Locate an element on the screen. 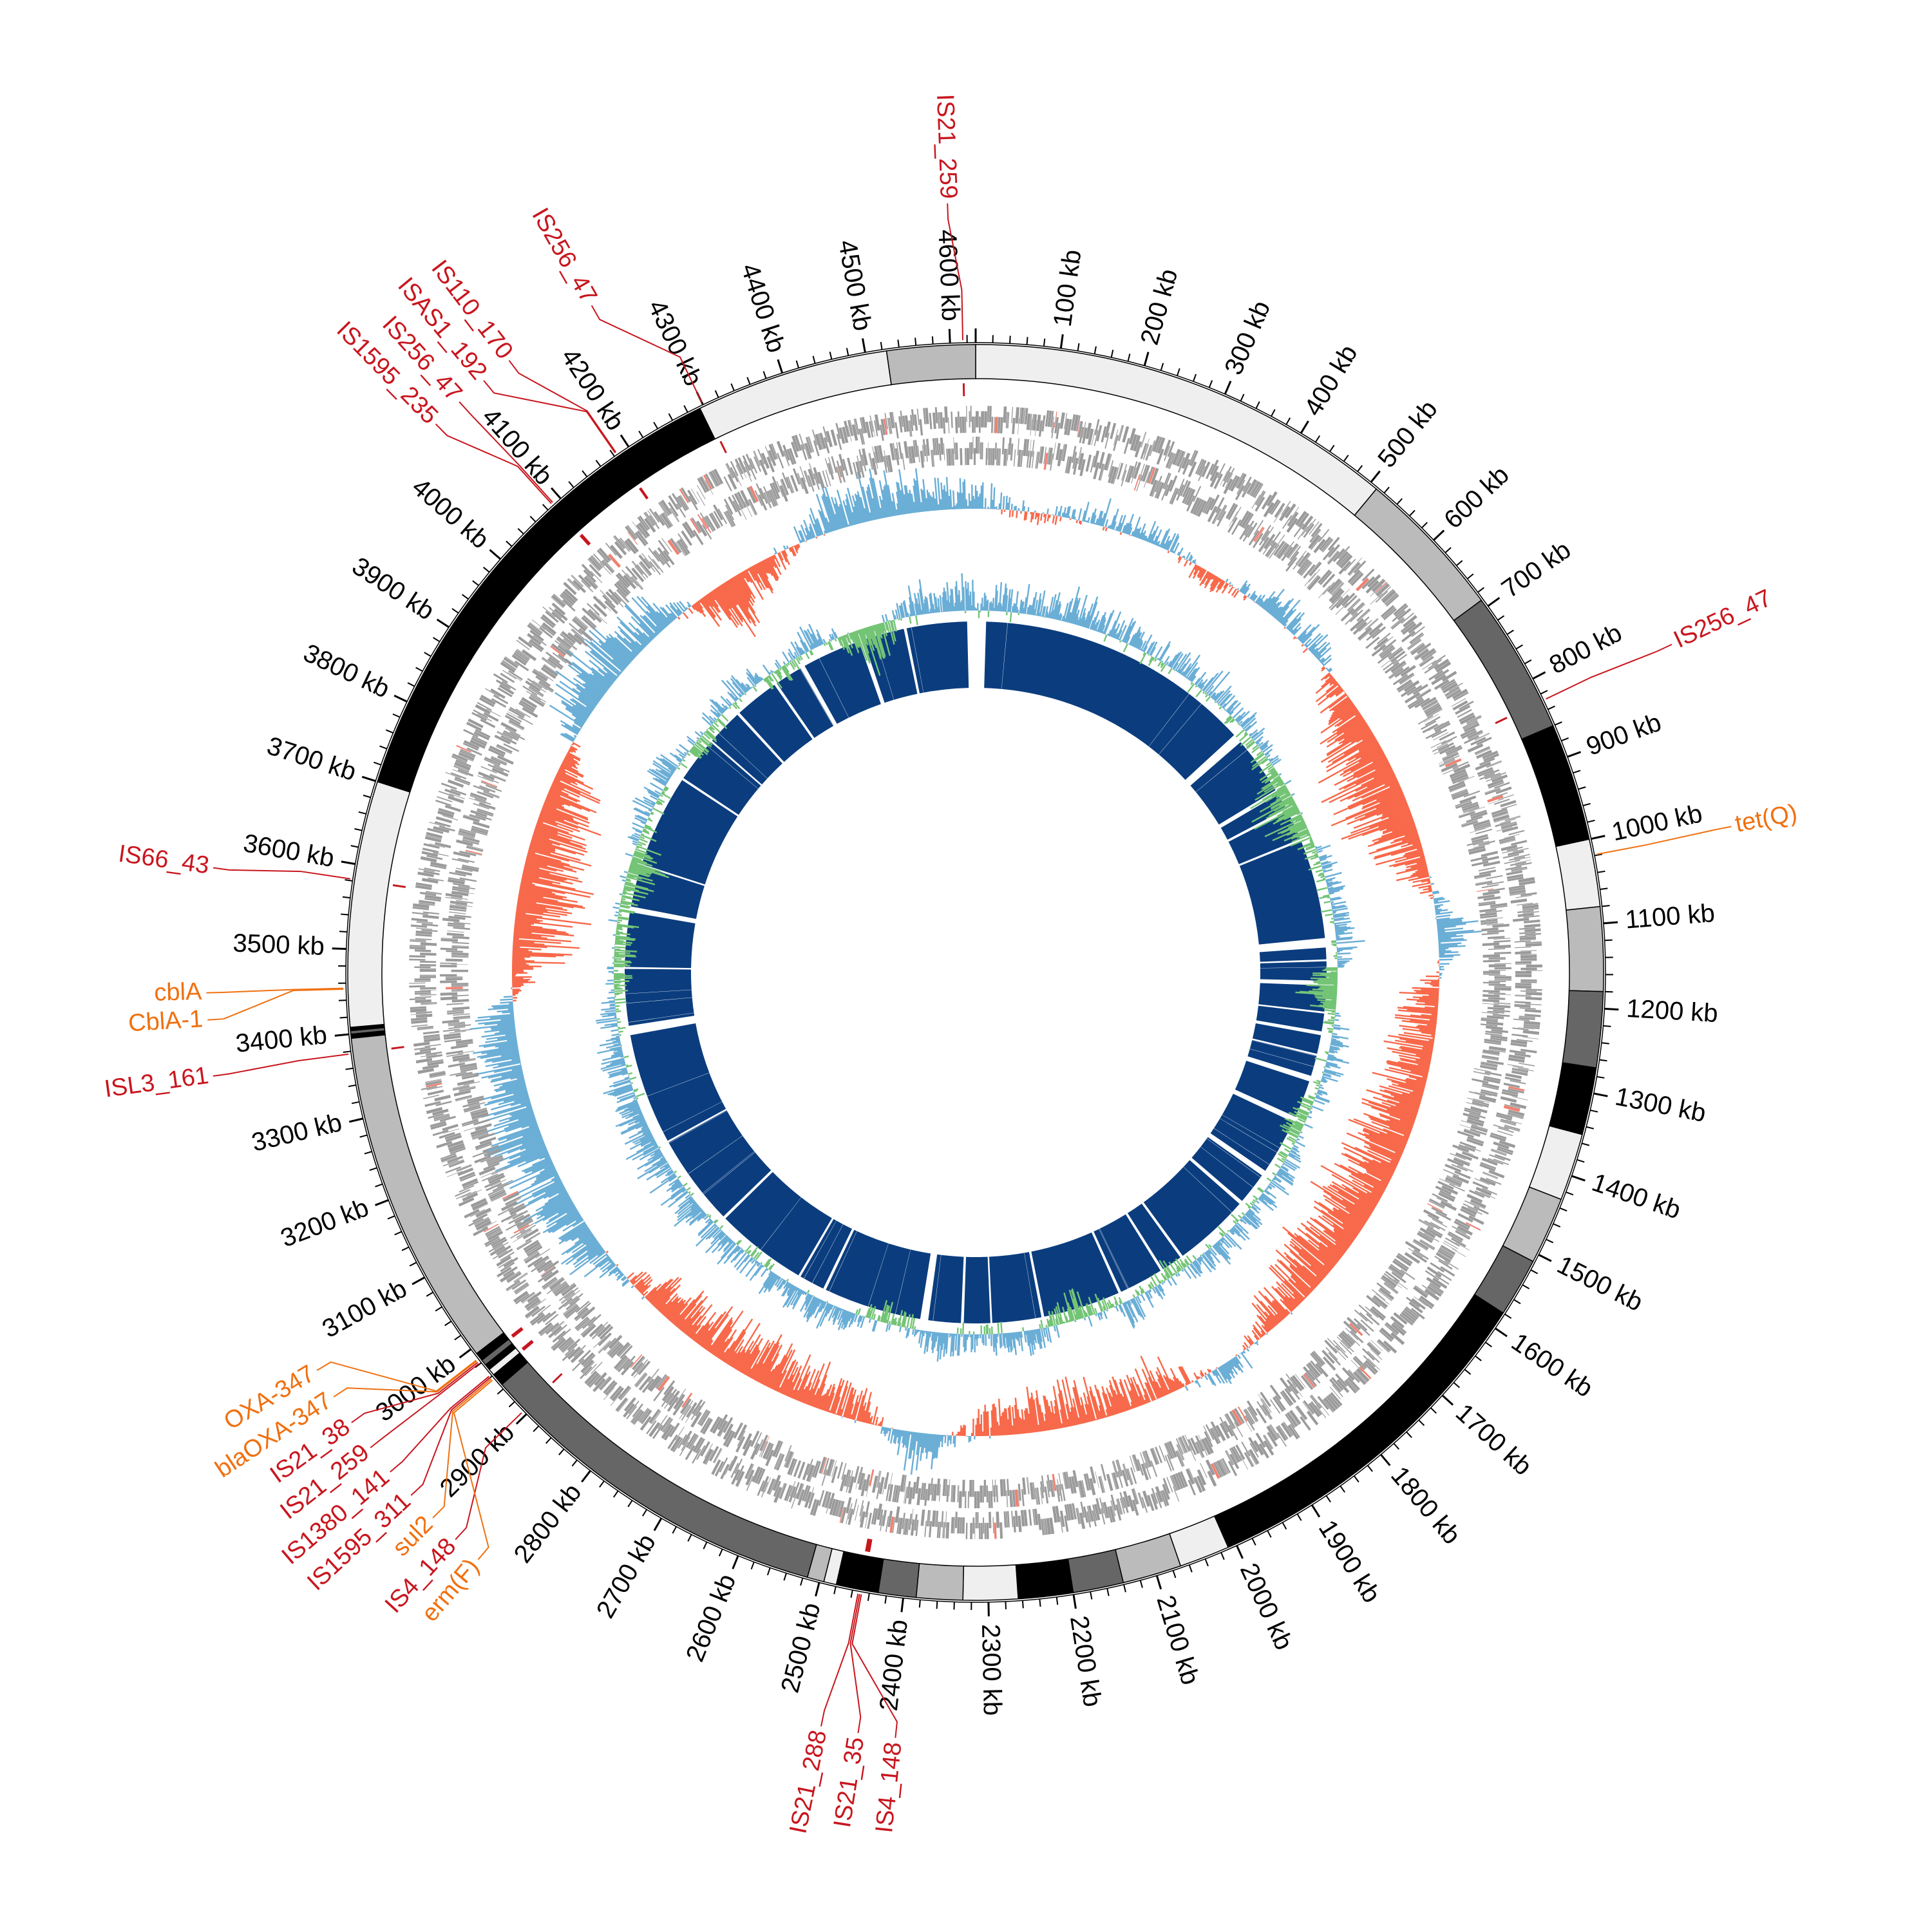 The width and height of the screenshot is (1932, 1932). inner-gene-gap is located at coordinates (1293, 968).